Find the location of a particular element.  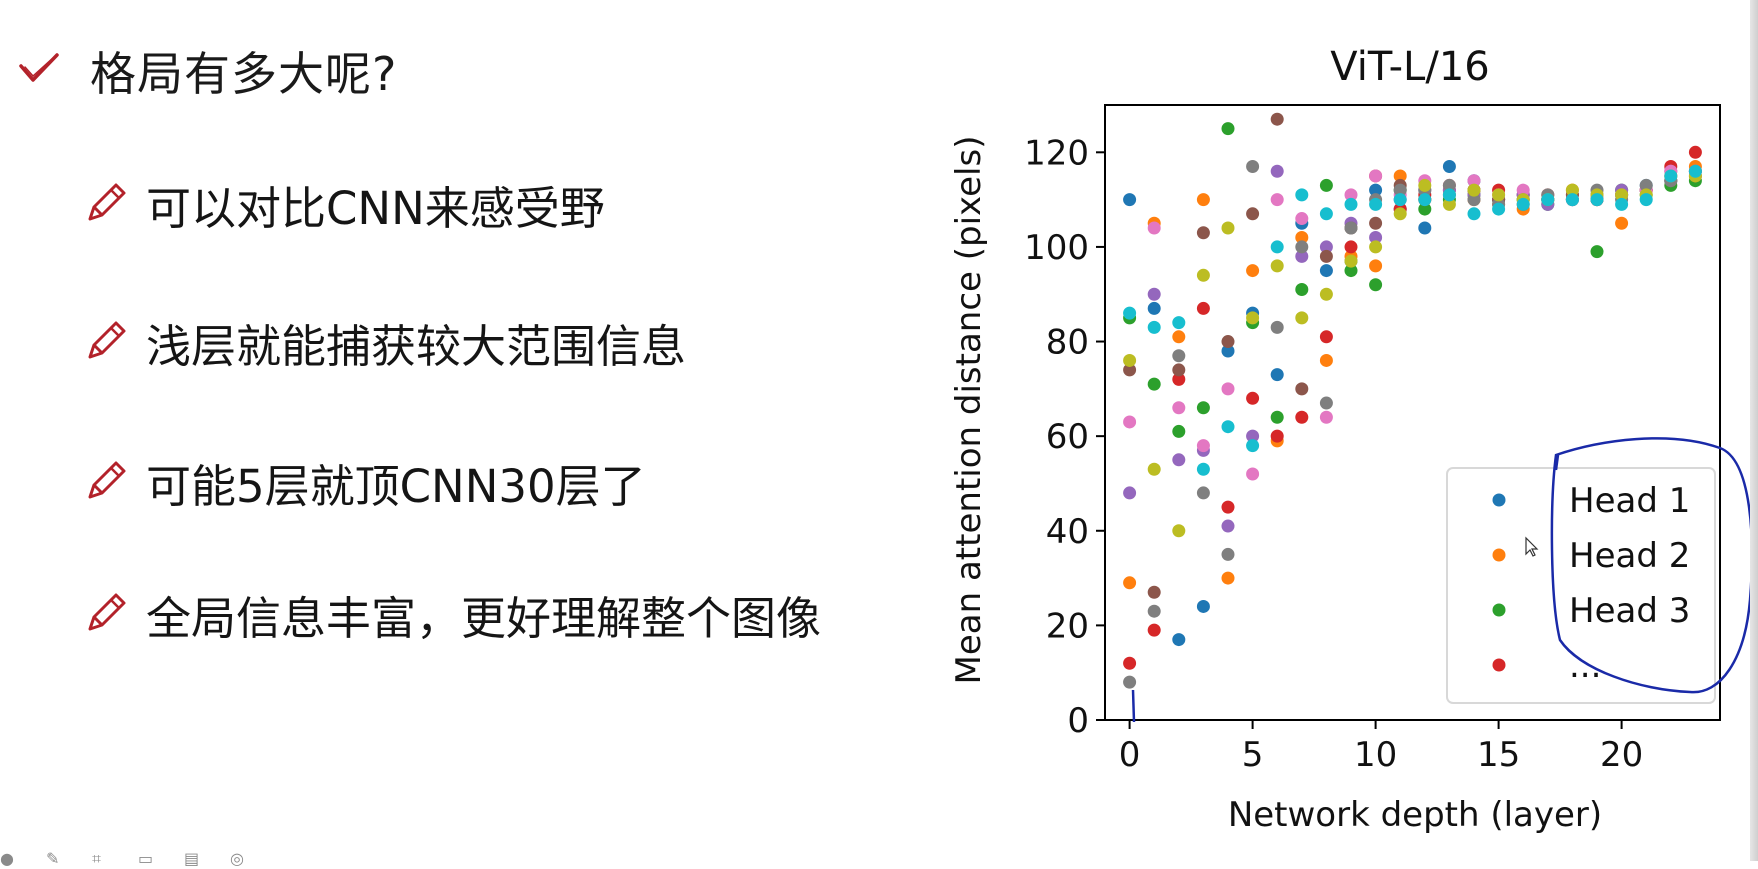

prev-icon: ● is located at coordinates (7, 858).